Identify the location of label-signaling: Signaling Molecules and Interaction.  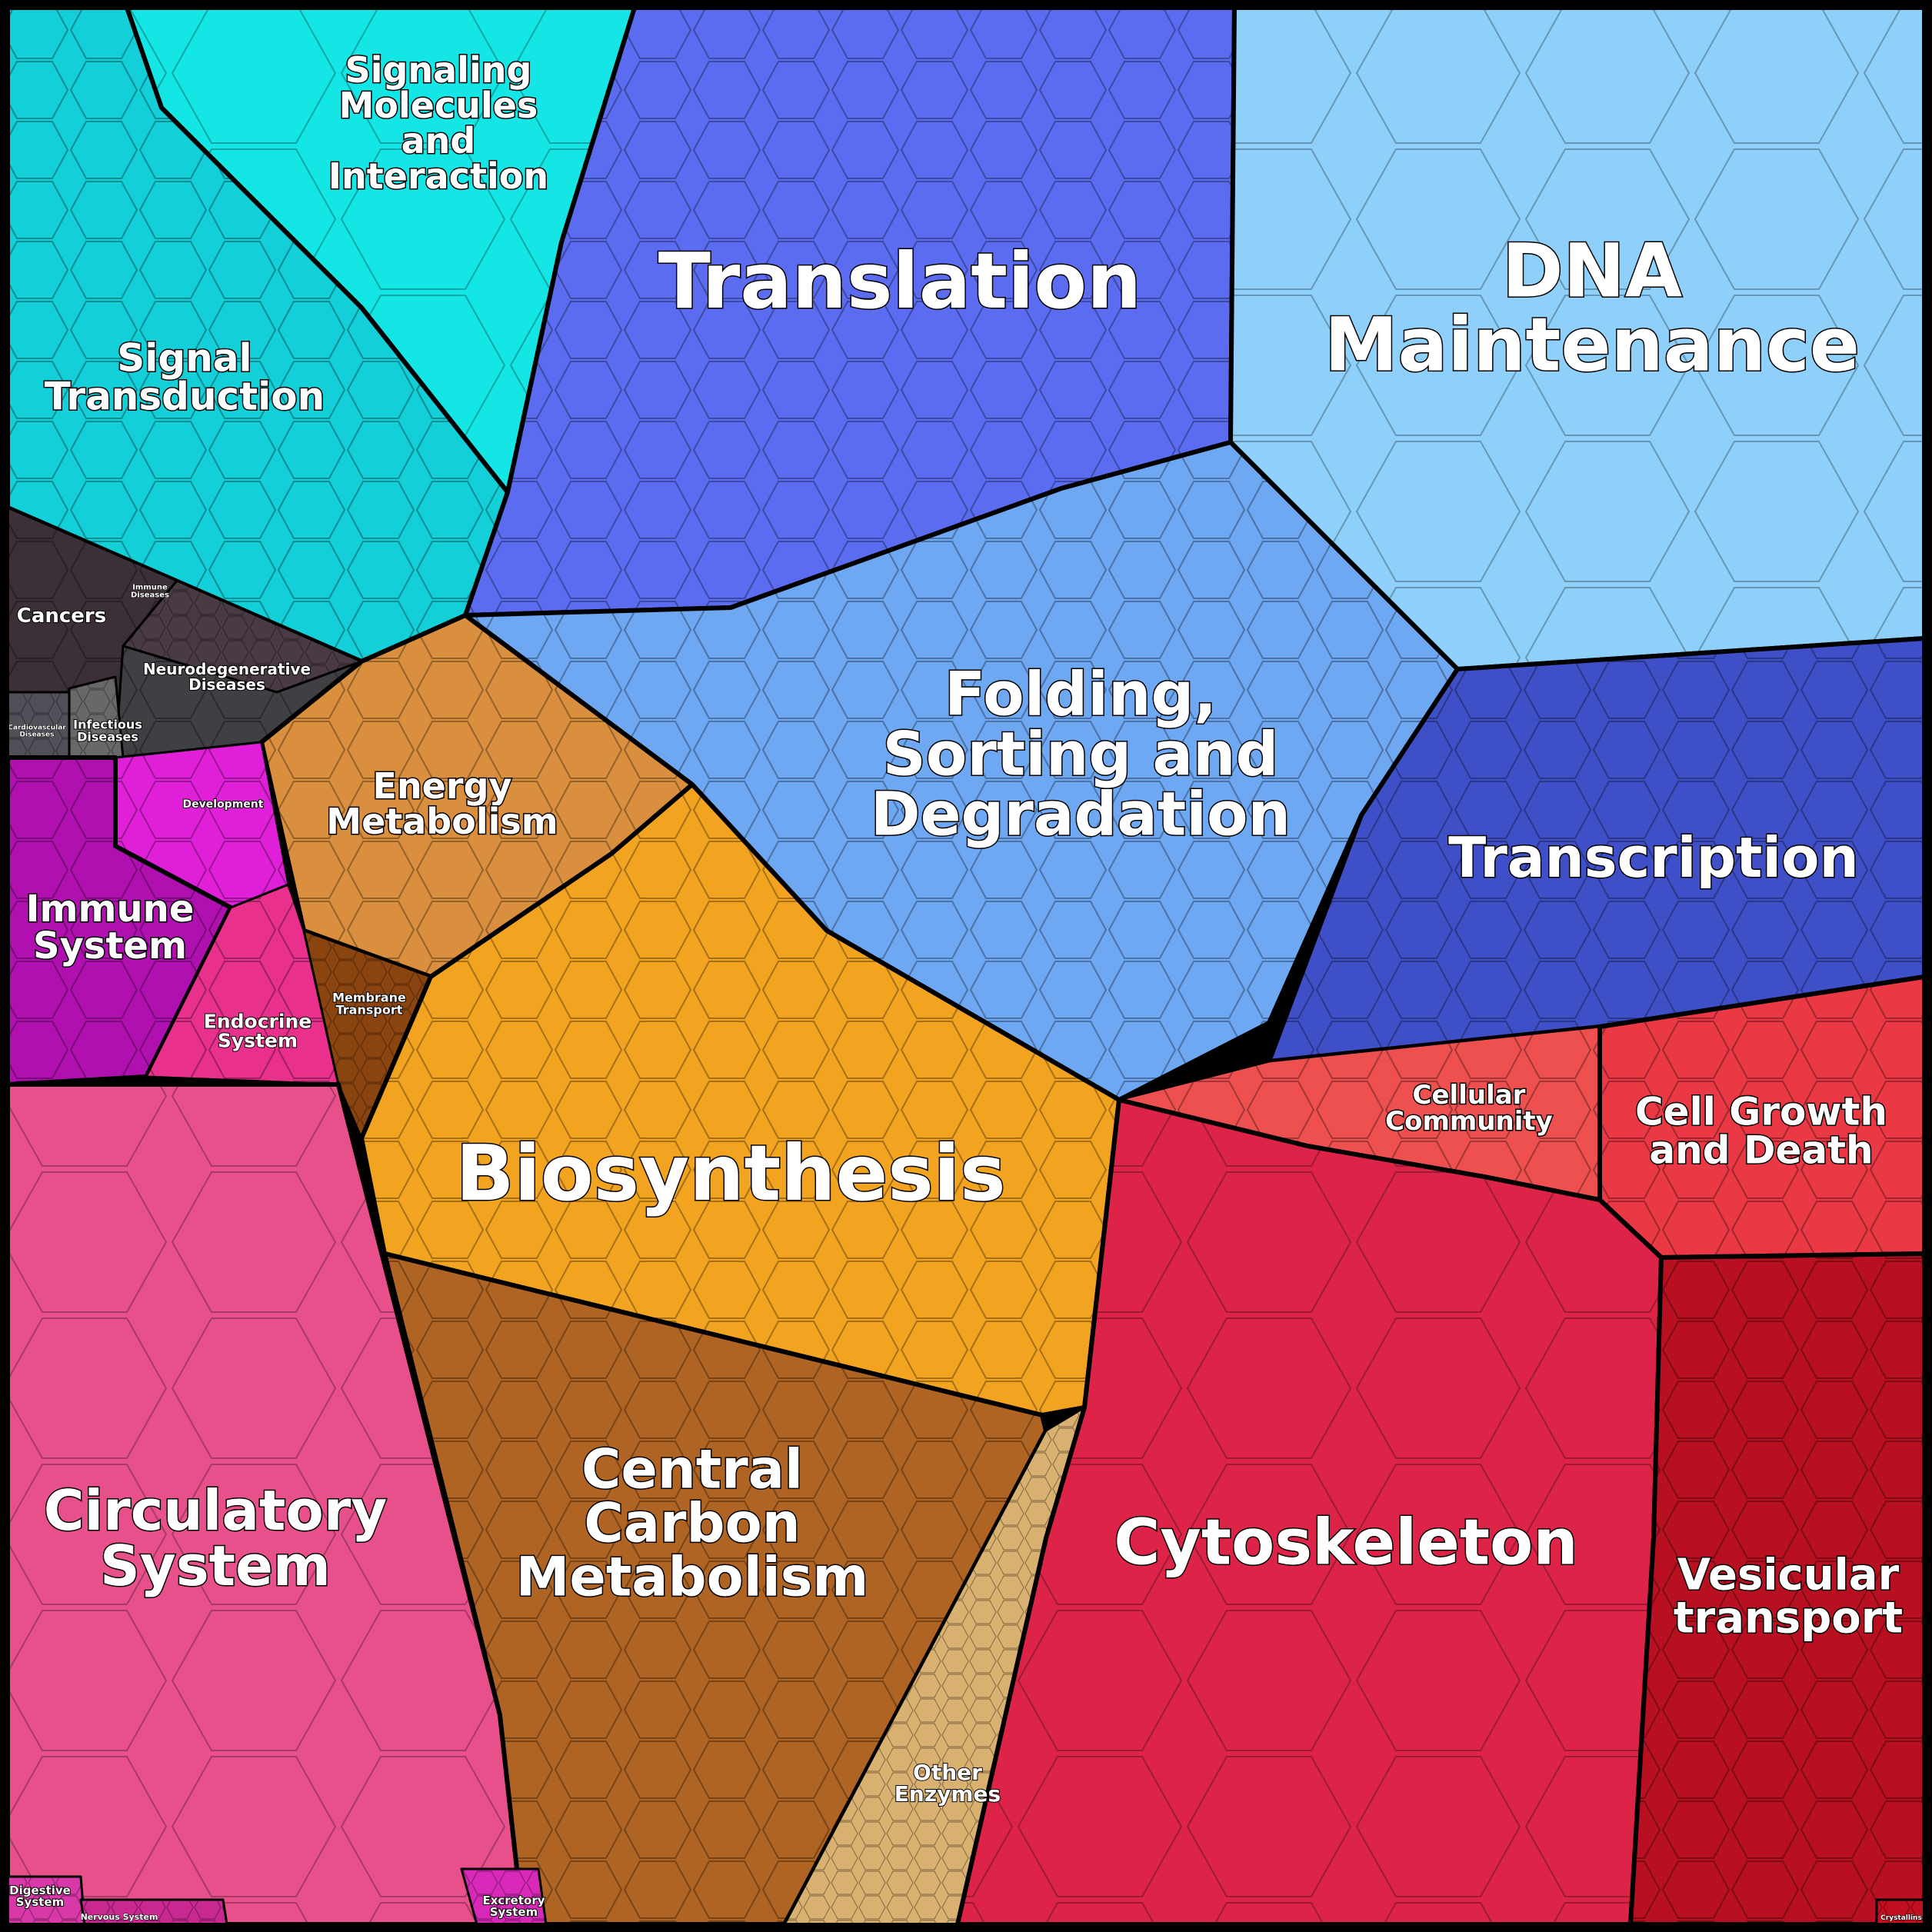
(438, 123).